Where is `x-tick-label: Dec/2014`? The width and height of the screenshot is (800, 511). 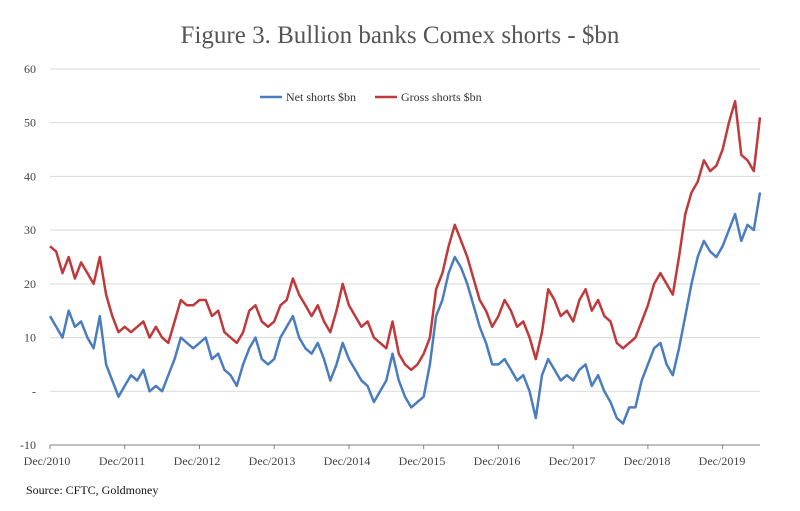 x-tick-label: Dec/2014 is located at coordinates (347, 461).